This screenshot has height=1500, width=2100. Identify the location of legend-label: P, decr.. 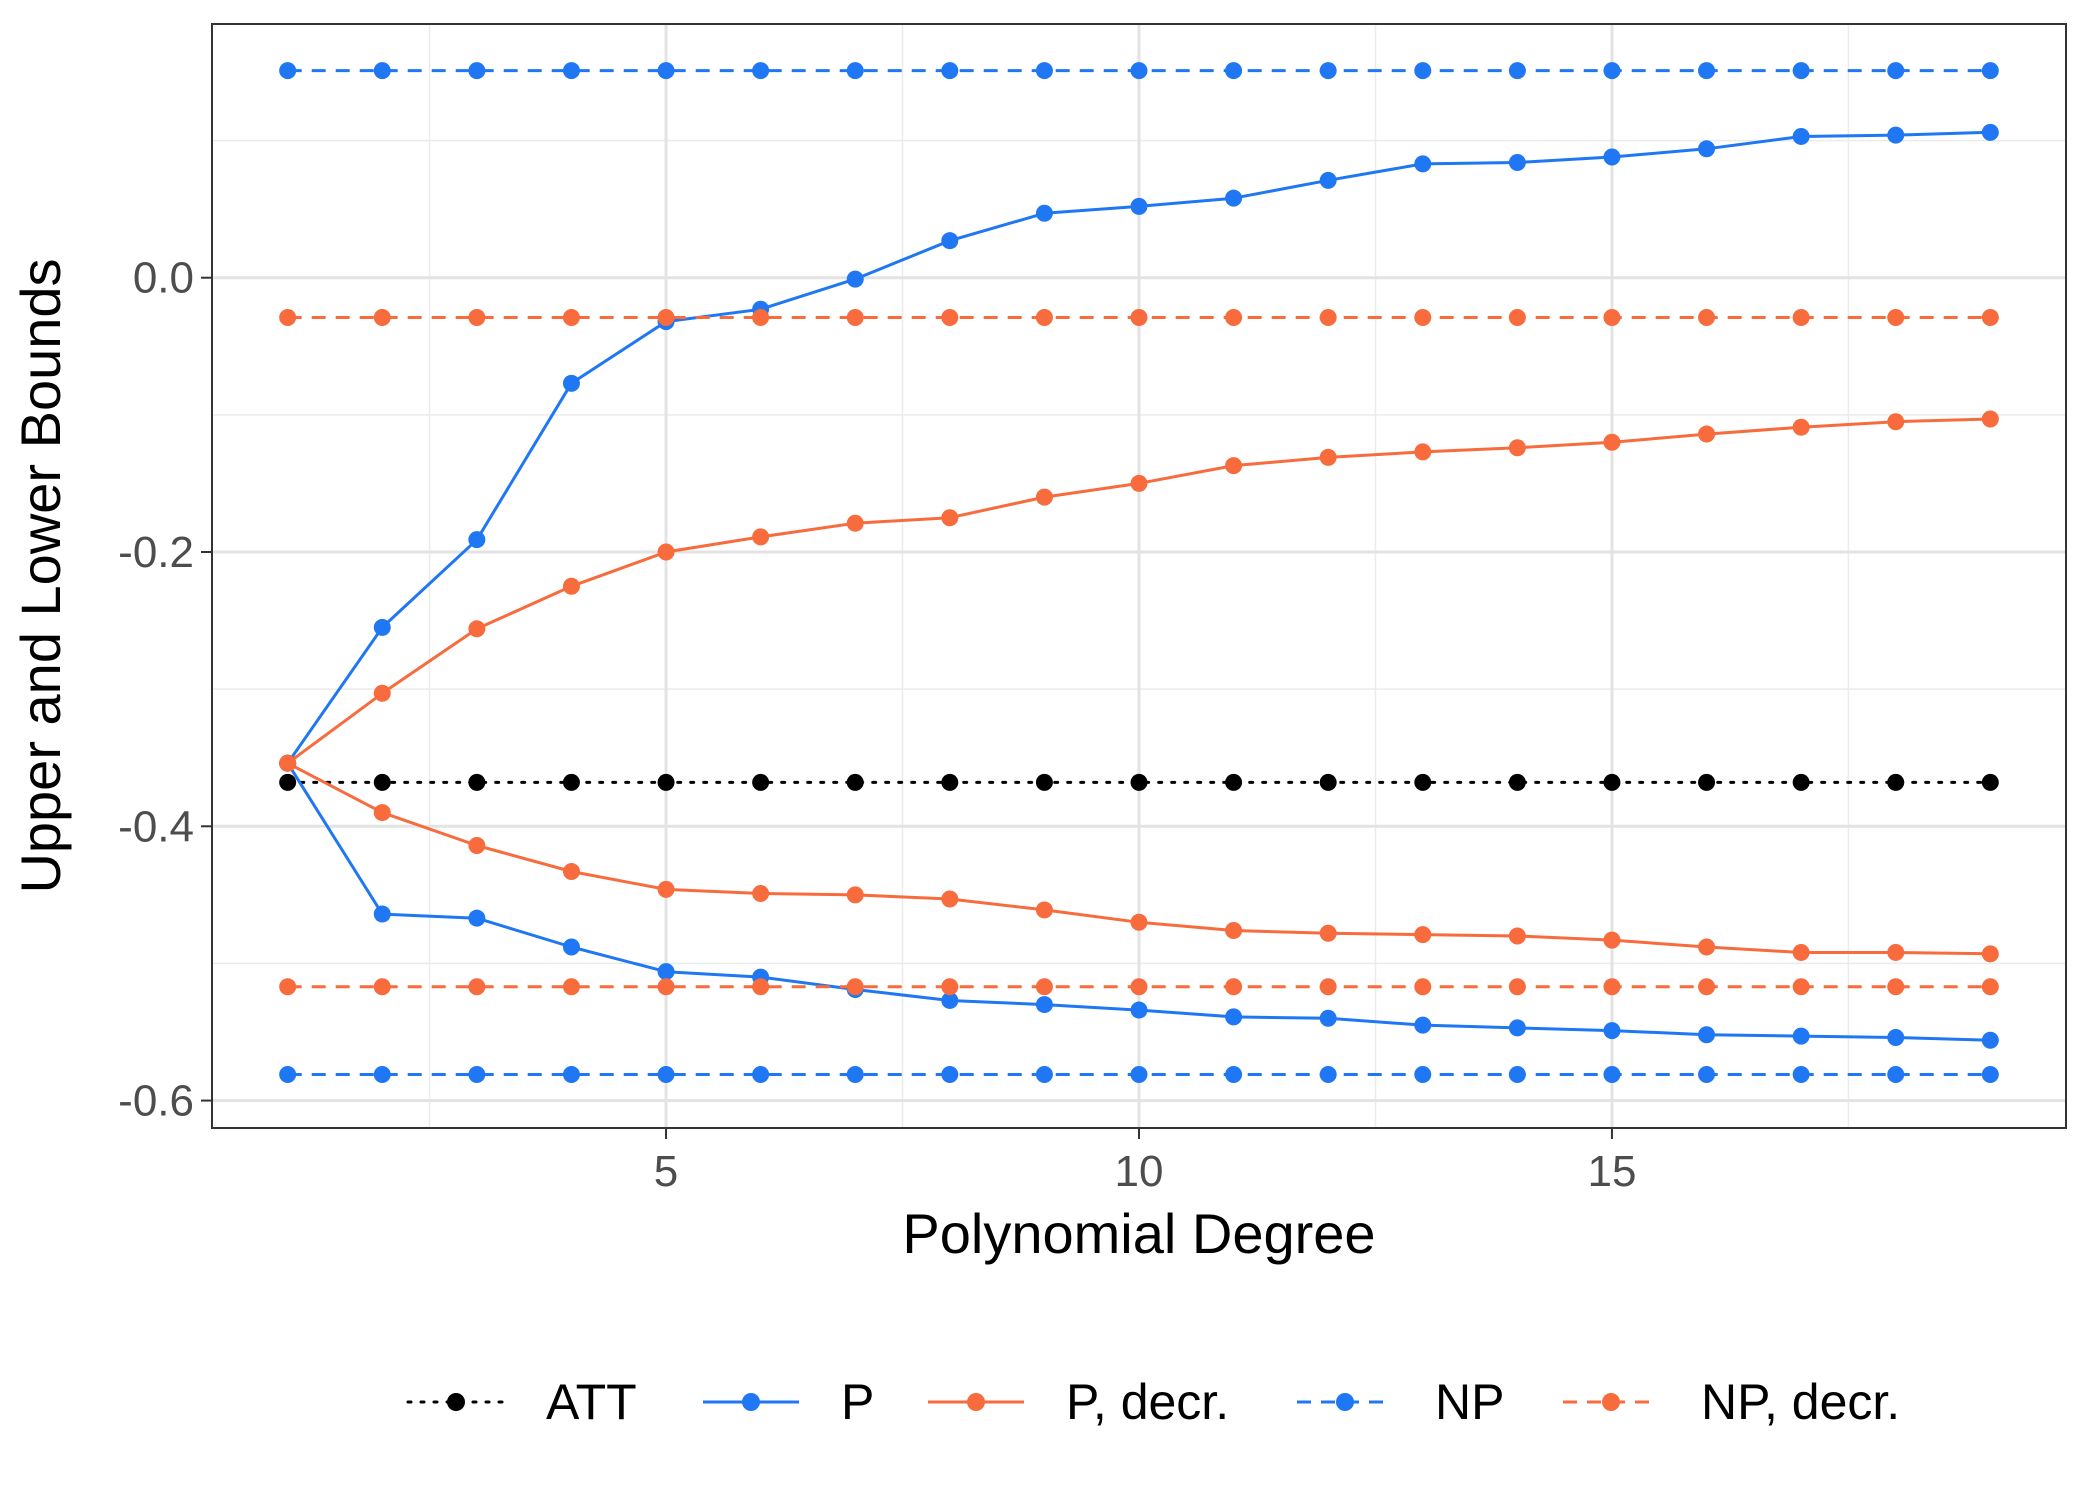
(1147, 1402).